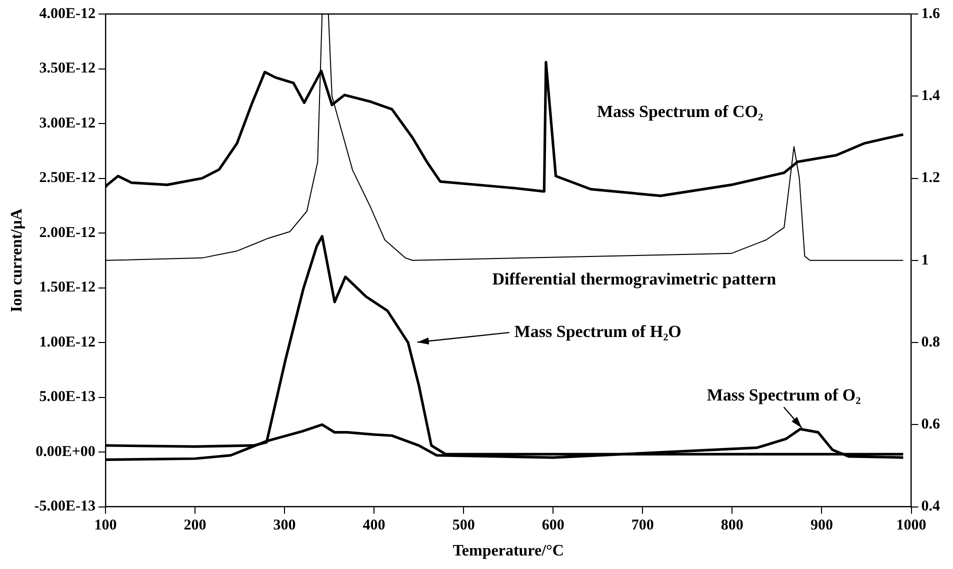 Image resolution: width=953 pixels, height=569 pixels. Describe the element at coordinates (553, 526) in the screenshot. I see `x-tick-label: 600` at that location.